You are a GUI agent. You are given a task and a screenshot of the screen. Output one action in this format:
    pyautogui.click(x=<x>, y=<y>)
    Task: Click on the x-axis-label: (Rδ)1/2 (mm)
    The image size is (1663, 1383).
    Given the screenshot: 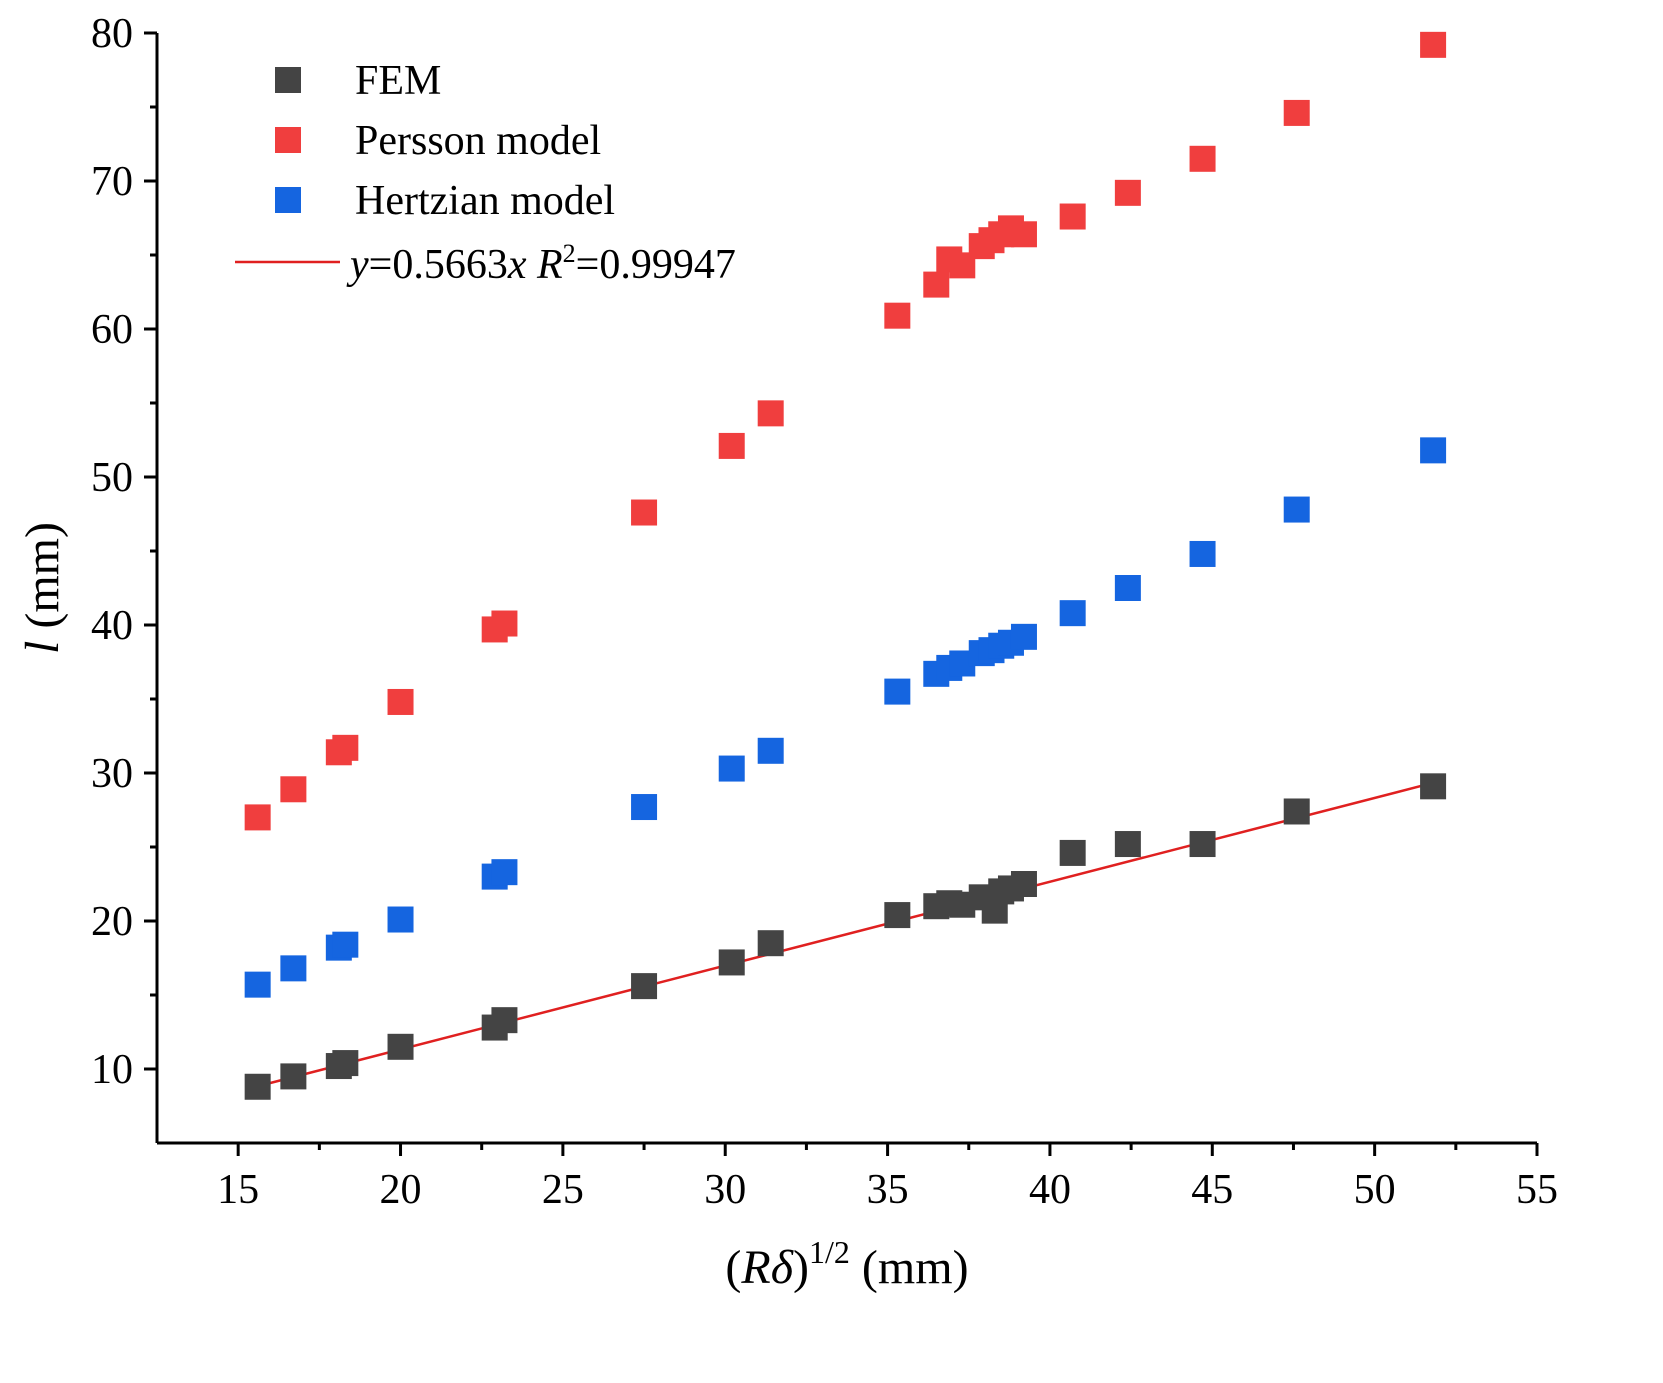 What is the action you would take?
    pyautogui.click(x=846, y=1264)
    